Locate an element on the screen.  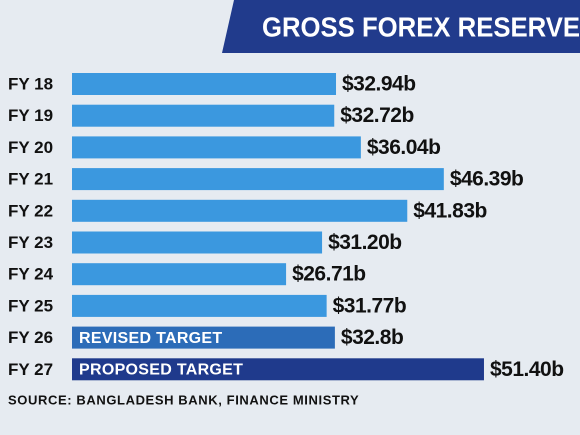
value-label: $31.77b is located at coordinates (370, 305).